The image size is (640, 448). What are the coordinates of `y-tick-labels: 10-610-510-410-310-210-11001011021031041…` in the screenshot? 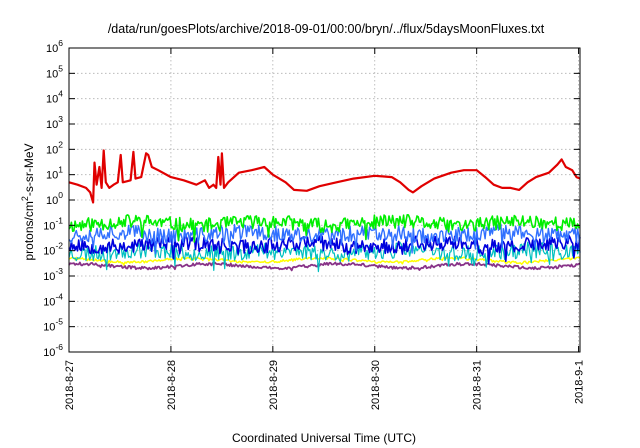 It's located at (53, 198).